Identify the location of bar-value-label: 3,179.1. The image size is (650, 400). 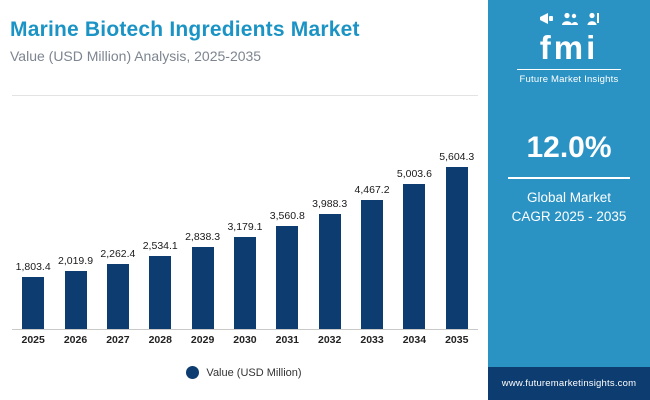
(245, 227).